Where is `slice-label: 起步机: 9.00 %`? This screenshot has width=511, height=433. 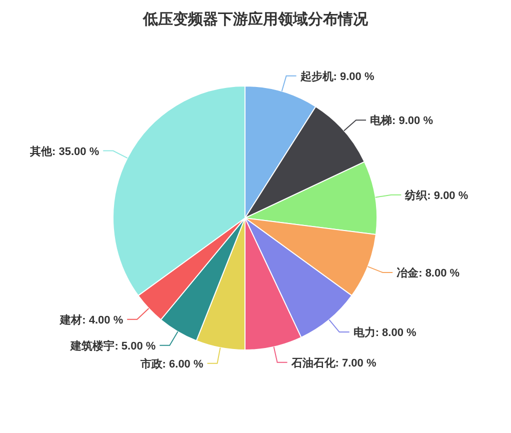
slice-label: 起步机: 9.00 % is located at coordinates (336, 76).